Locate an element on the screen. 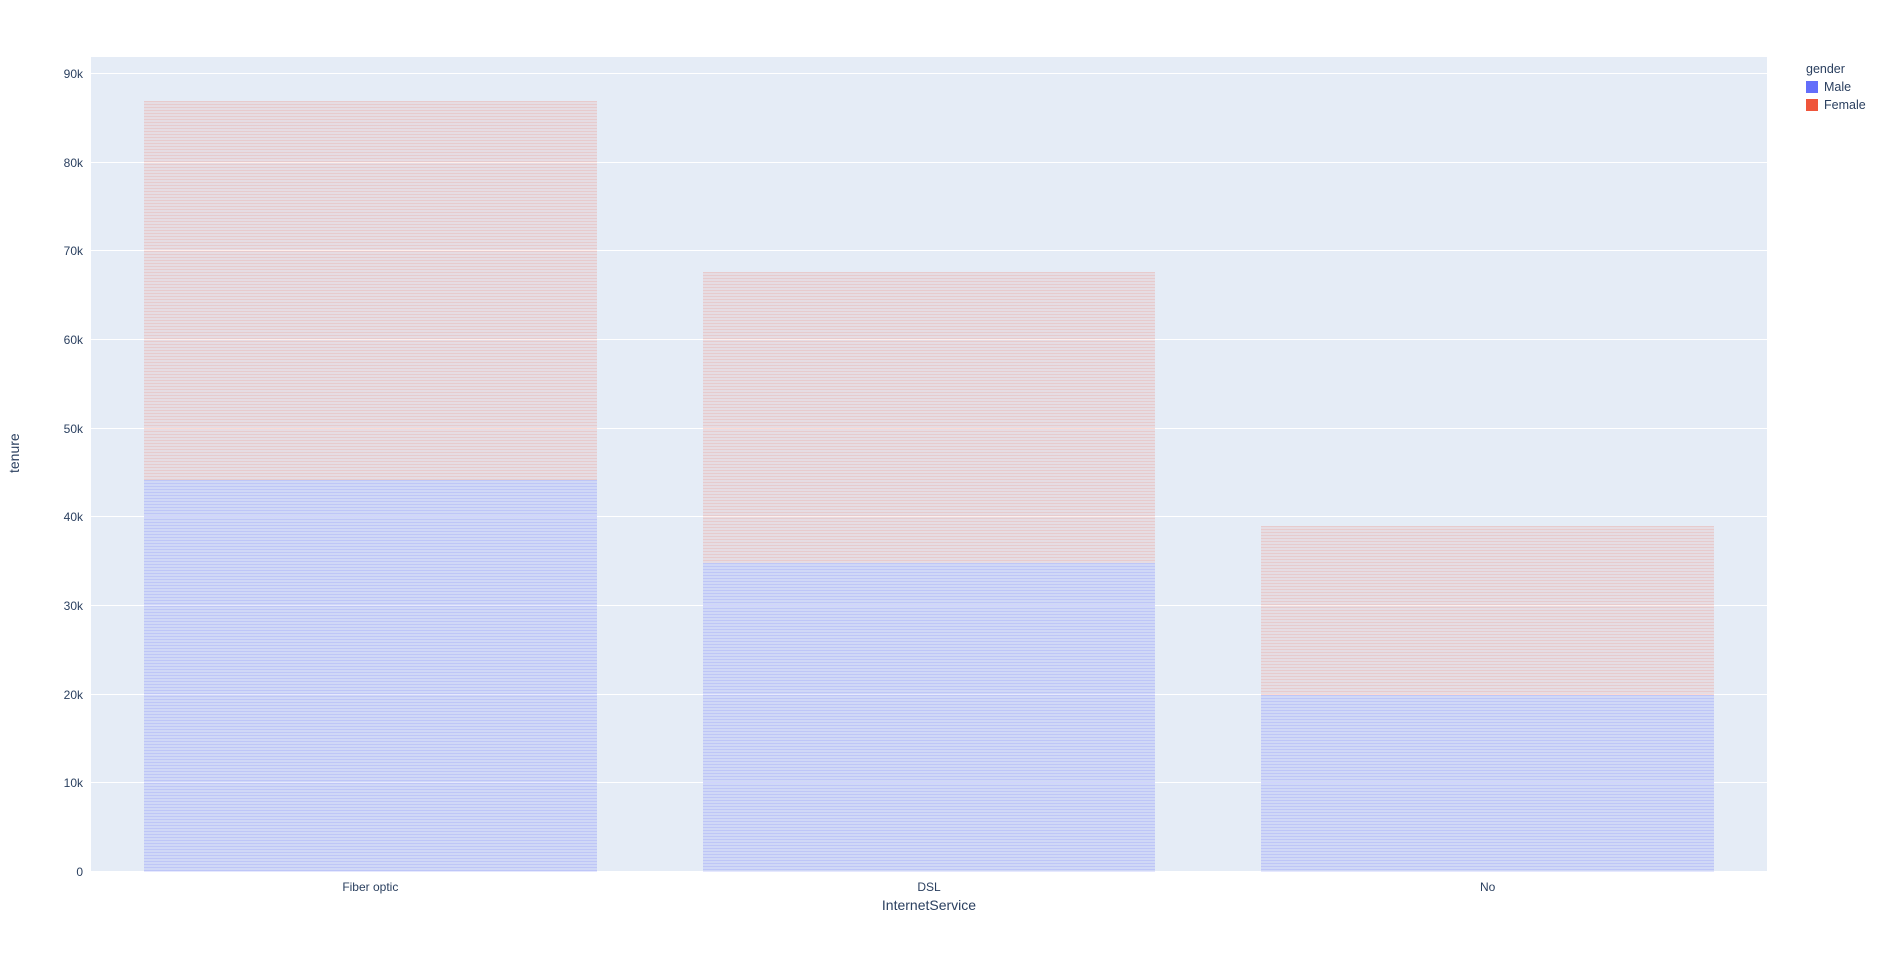  legend-label: Female is located at coordinates (1845, 105).